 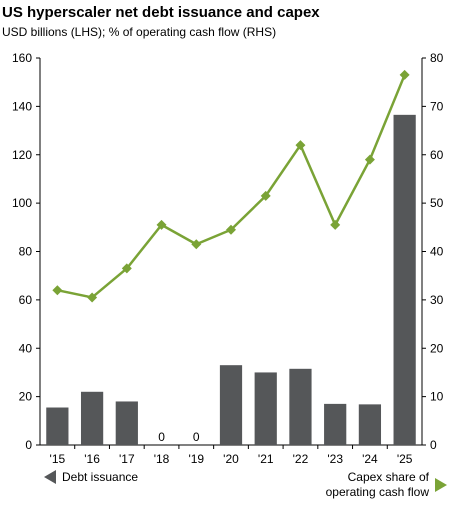 What do you see at coordinates (22, 155) in the screenshot?
I see `left-tick-label: 120` at bounding box center [22, 155].